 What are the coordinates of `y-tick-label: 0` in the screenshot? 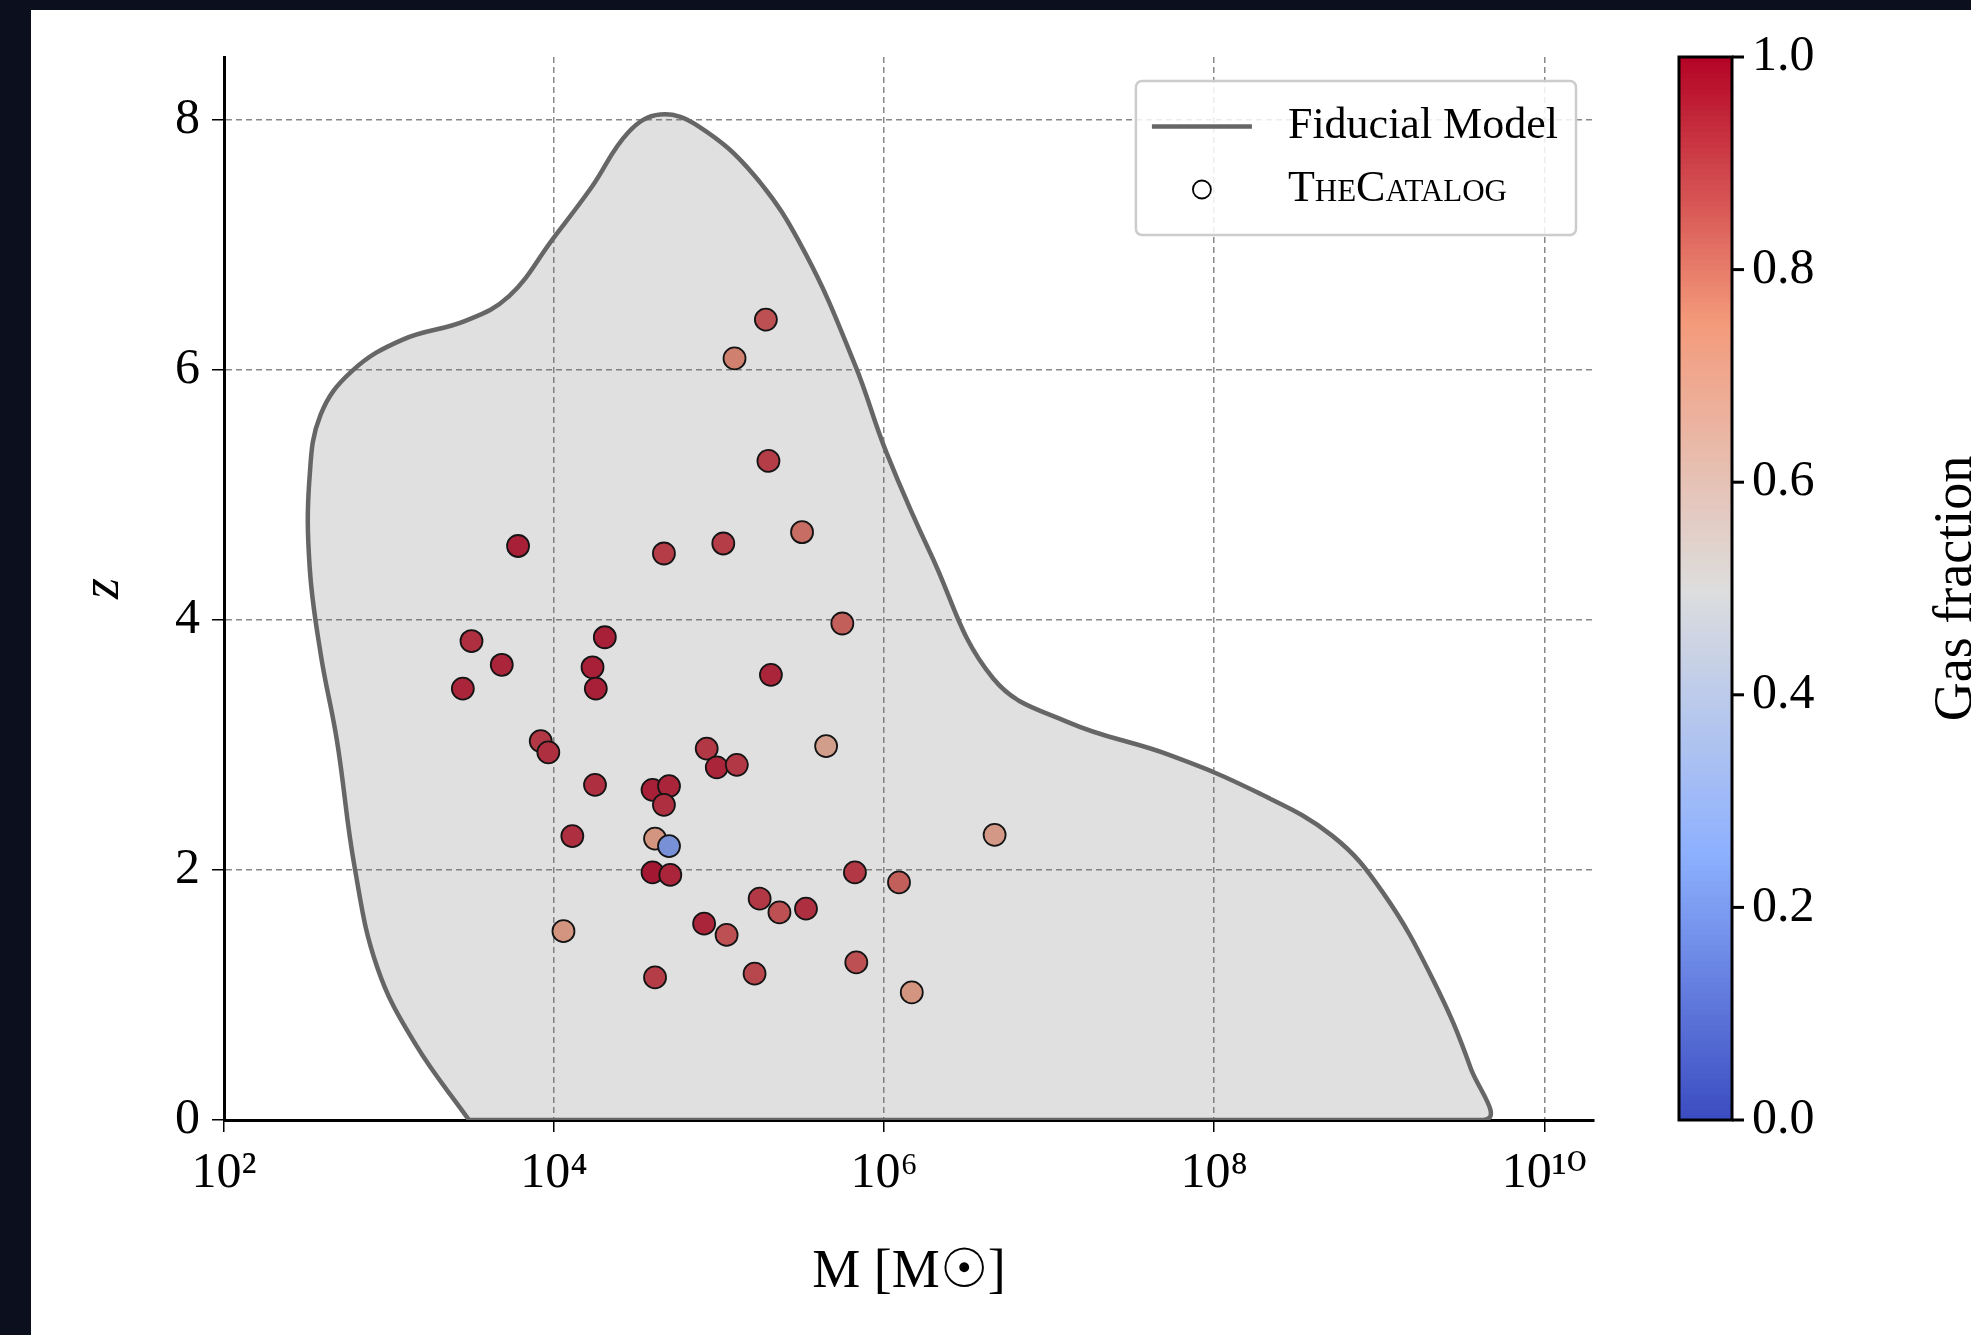 It's located at (187, 1116).